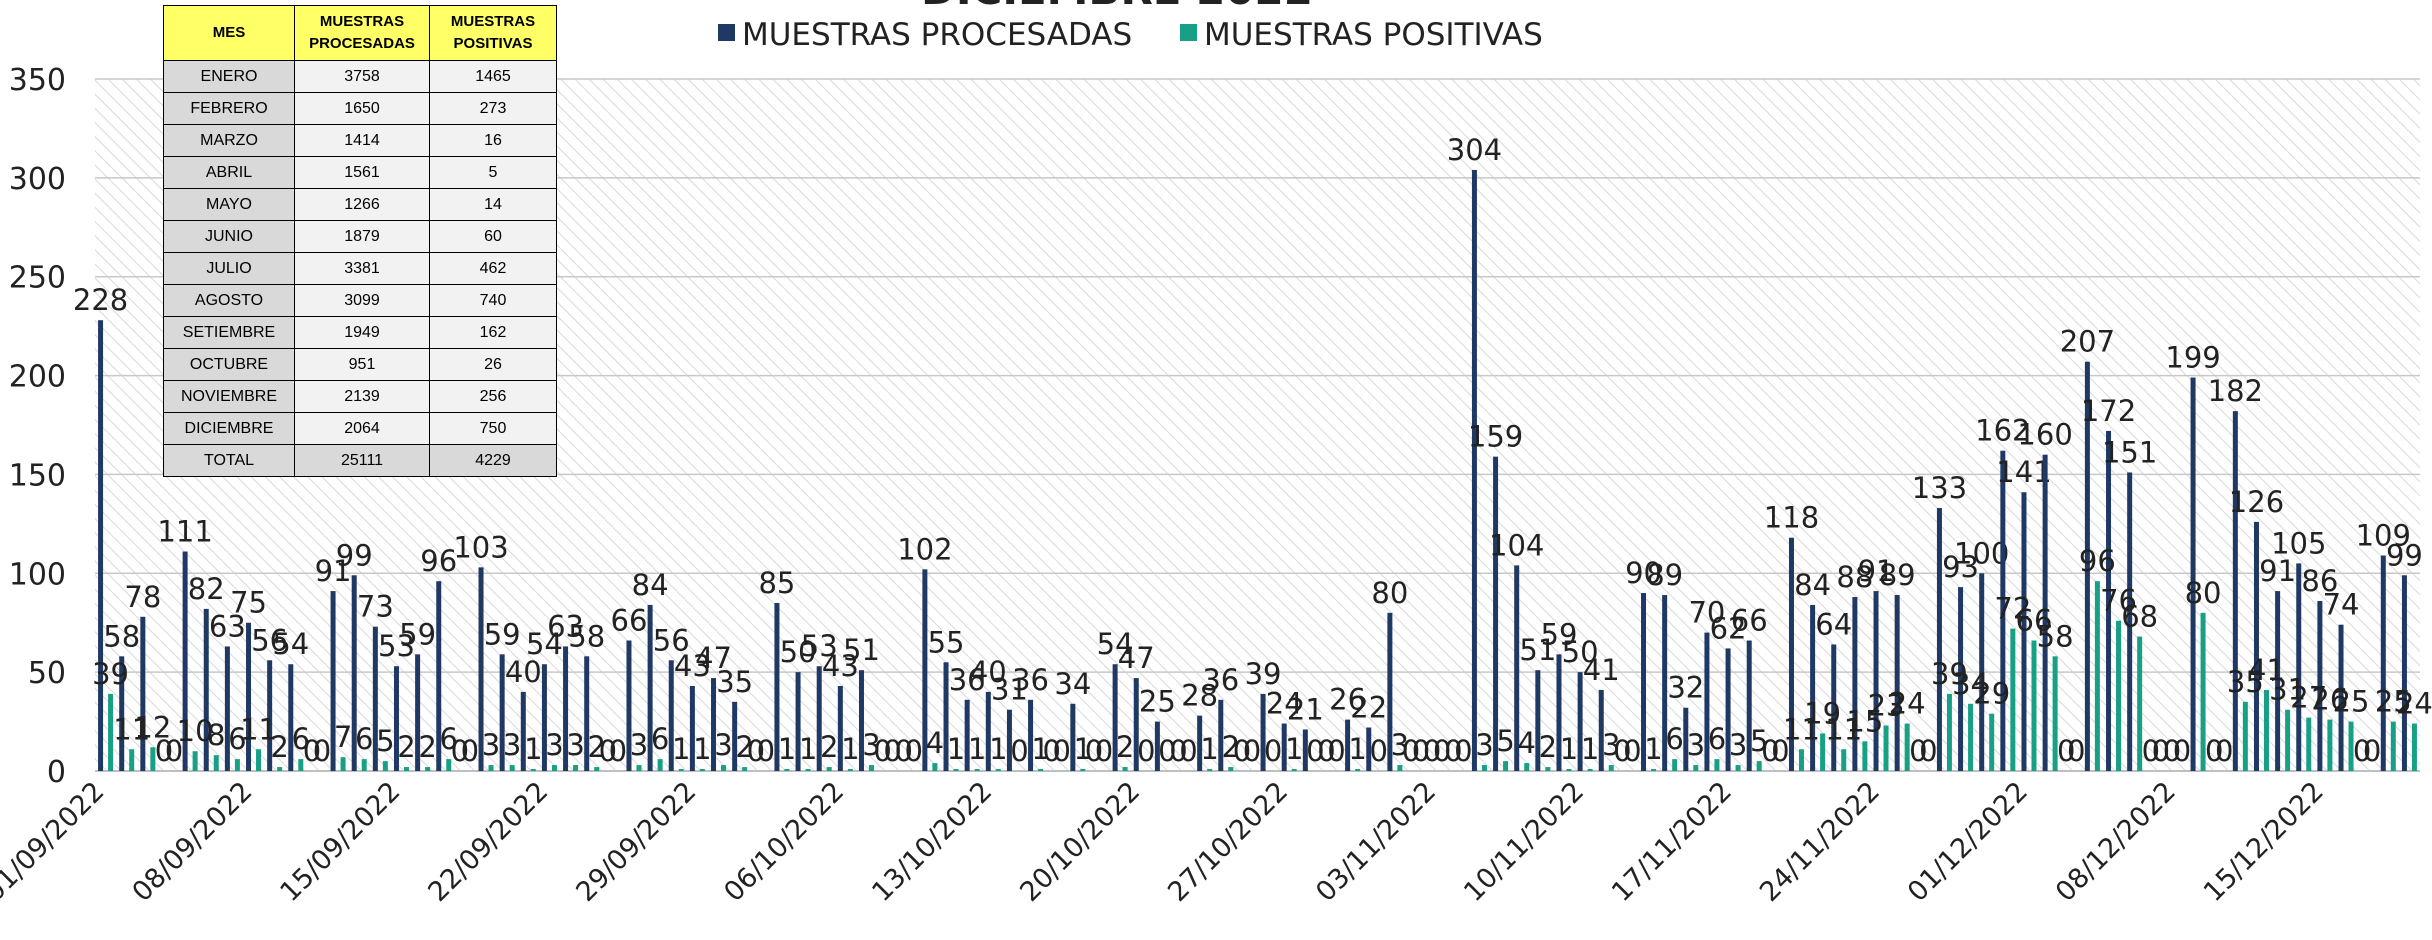 The image size is (2432, 940). I want to click on data-label: 24, so click(1284, 704).